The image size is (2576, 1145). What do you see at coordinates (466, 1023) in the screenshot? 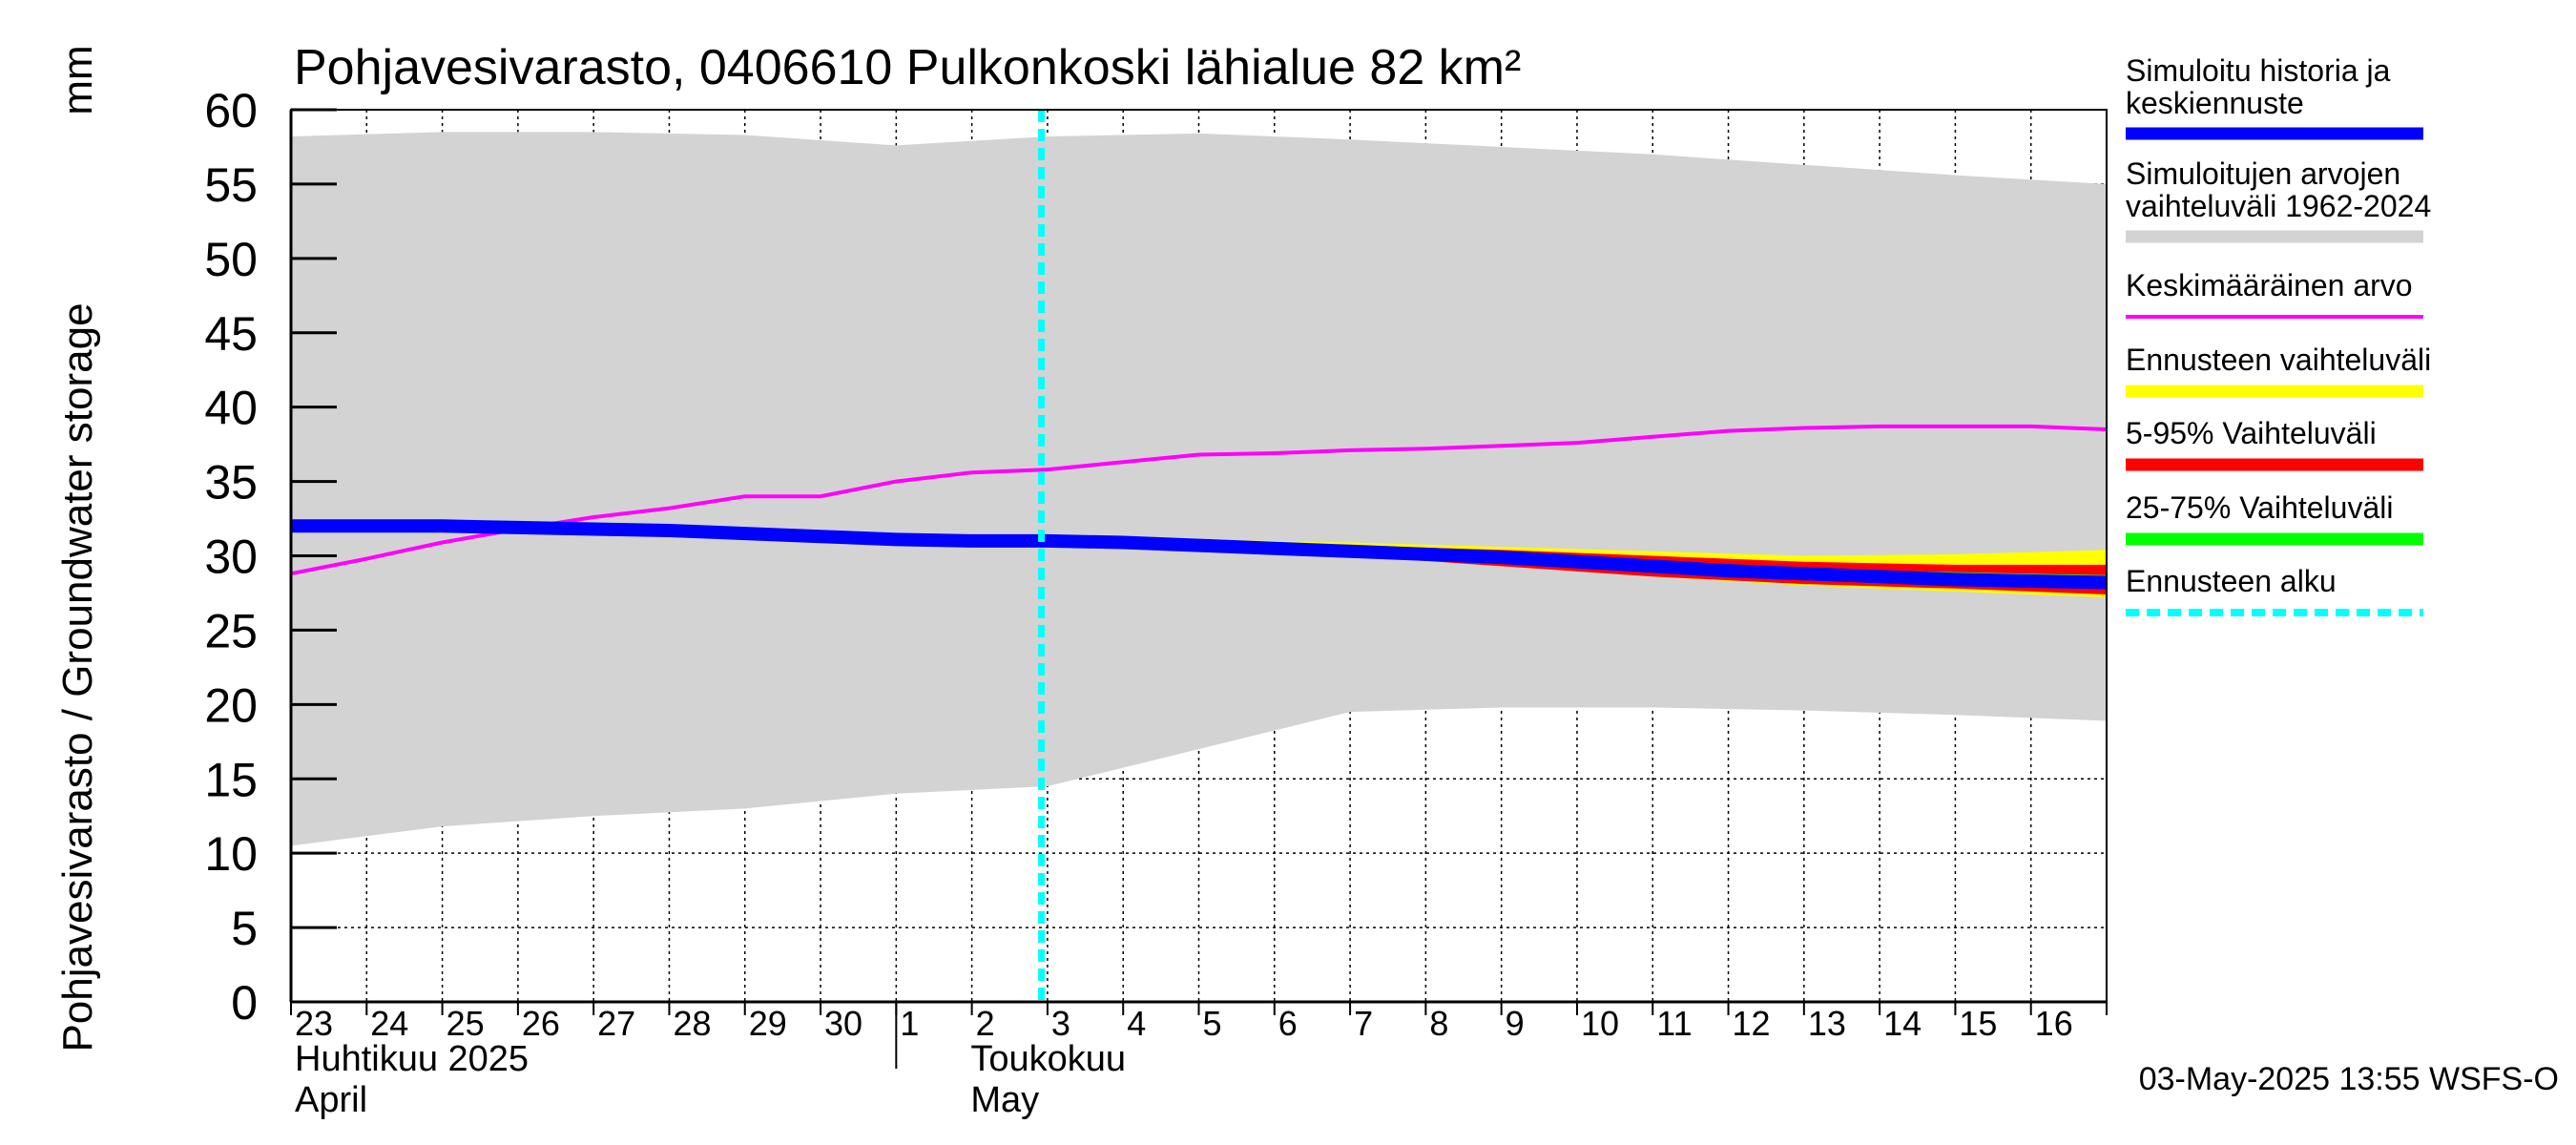
I see `x-tick-label: 25` at bounding box center [466, 1023].